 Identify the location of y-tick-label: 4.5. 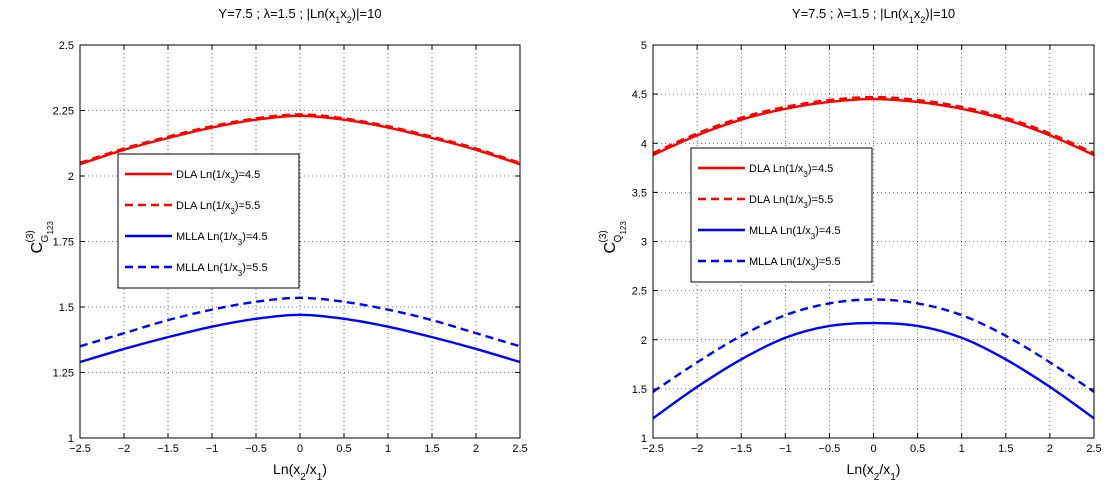
(639, 95).